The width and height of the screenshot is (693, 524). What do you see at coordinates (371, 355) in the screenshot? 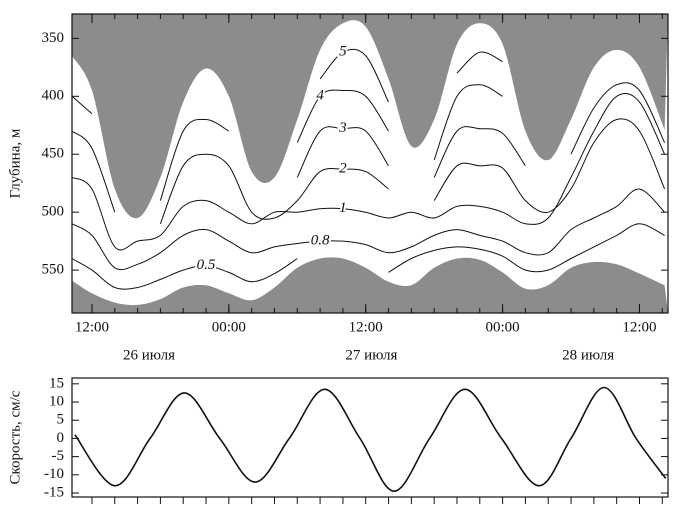
I see `date-label: 27 июля` at bounding box center [371, 355].